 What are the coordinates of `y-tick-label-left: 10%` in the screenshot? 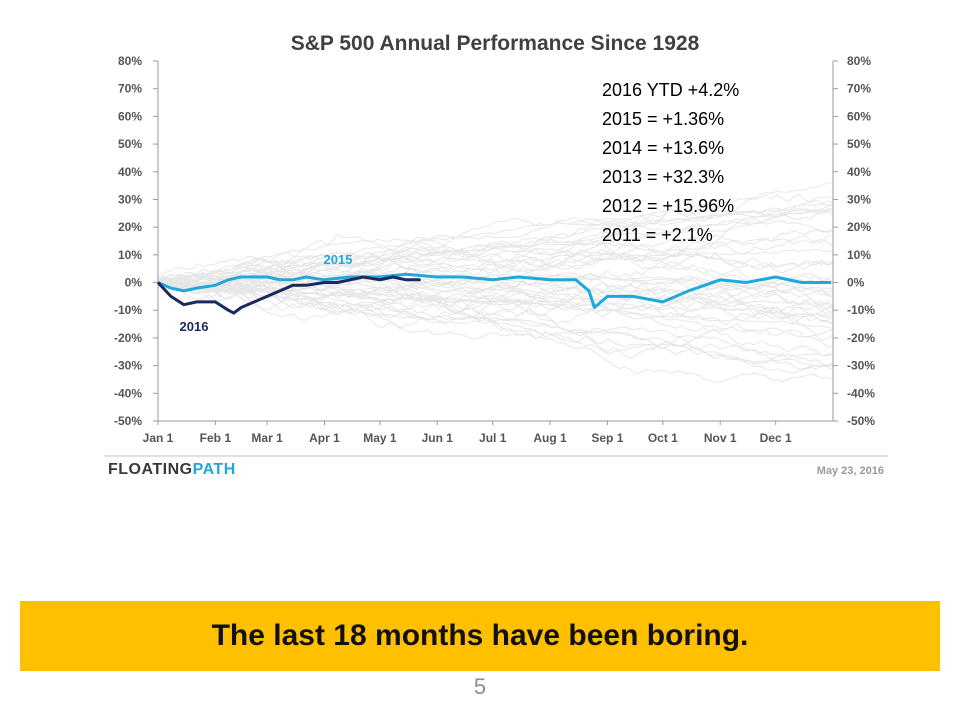 It's located at (130, 255).